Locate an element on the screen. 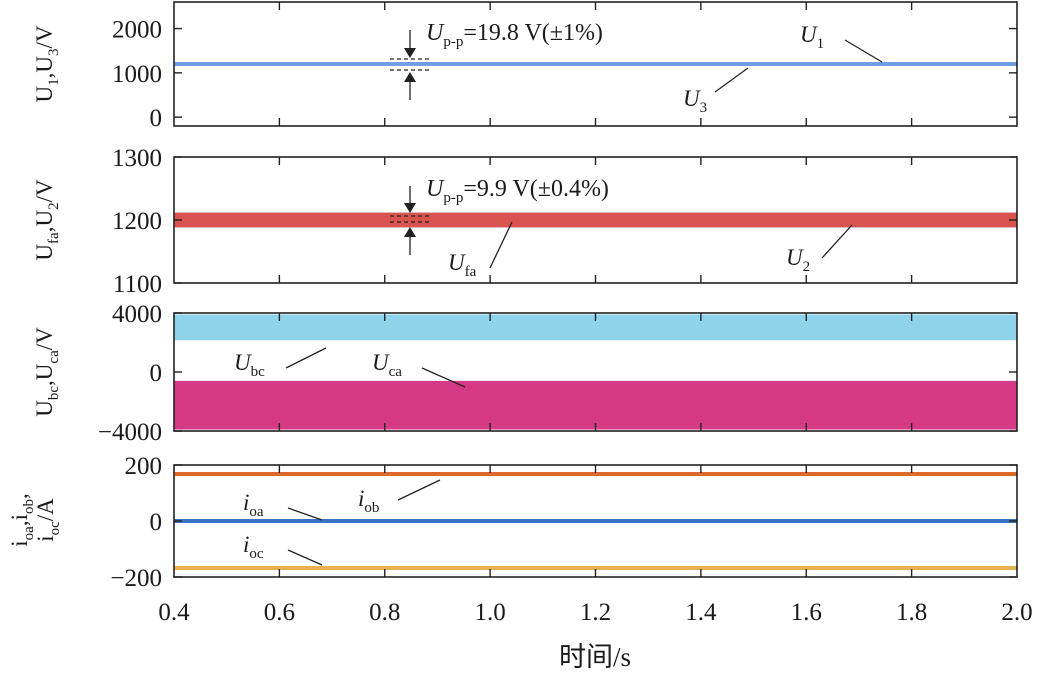 This screenshot has width=1038, height=673. ytick-label: −4000 is located at coordinates (130, 432).